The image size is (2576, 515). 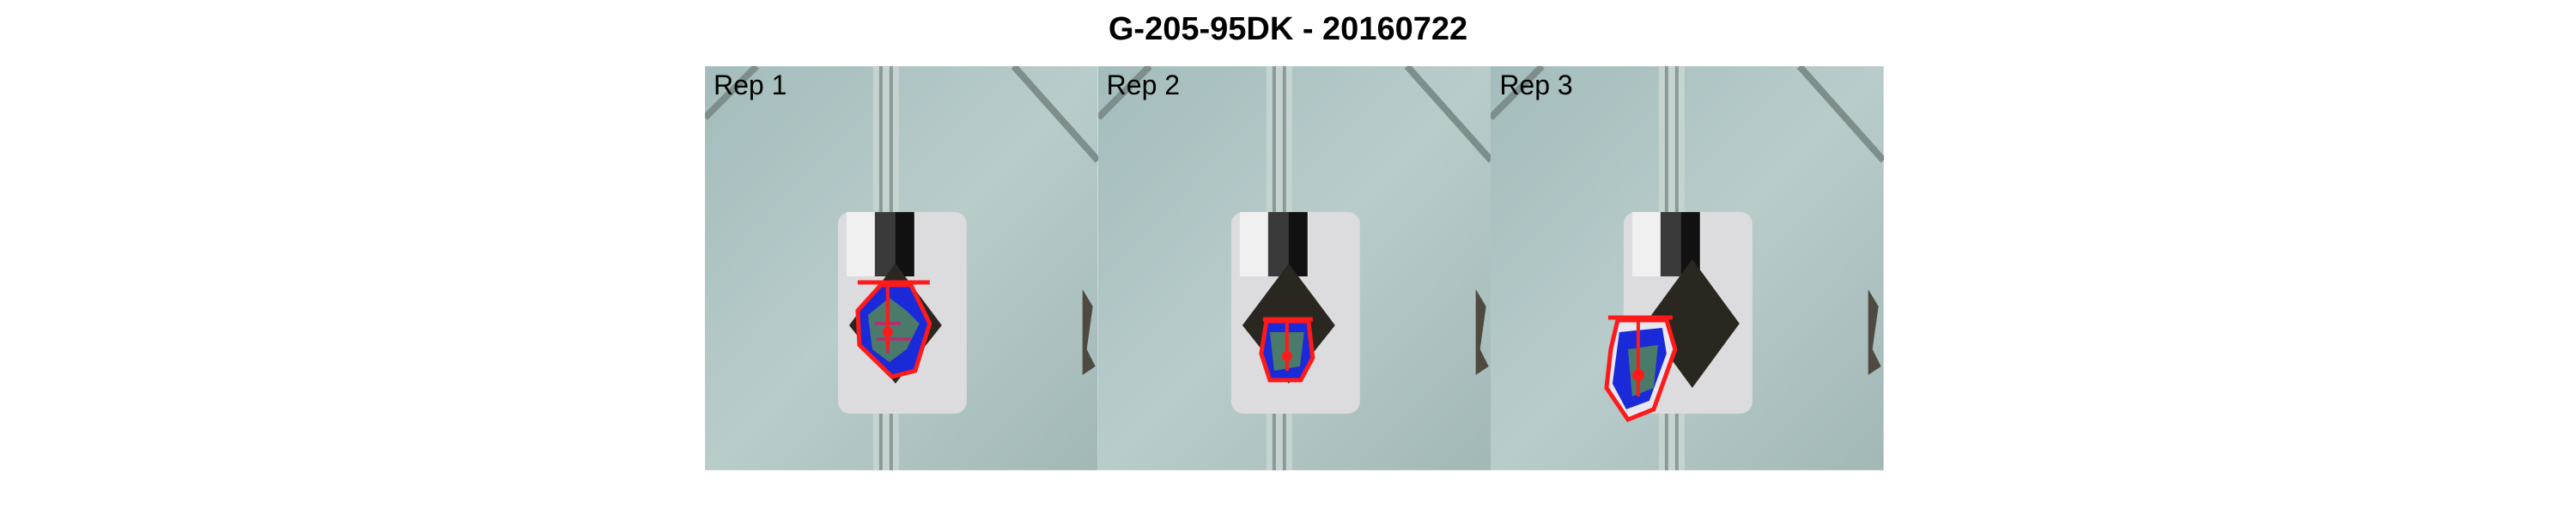 What do you see at coordinates (1288, 29) in the screenshot?
I see `figure-title: G-205-95DK - 20160722` at bounding box center [1288, 29].